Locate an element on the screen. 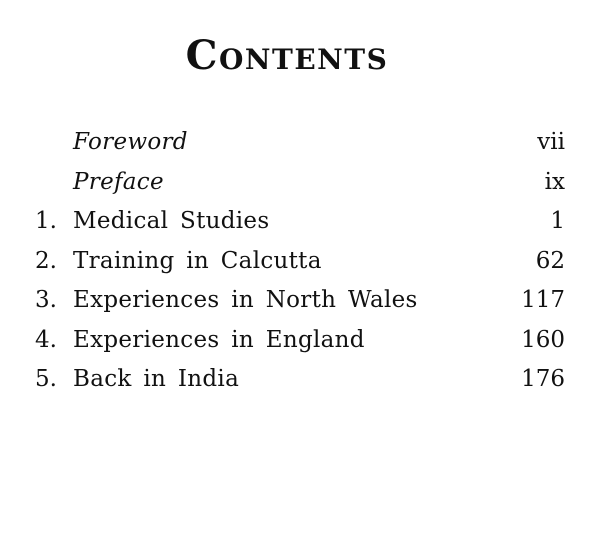 The width and height of the screenshot is (600, 549). toc-entry: Foreword vii is located at coordinates (300, 143).